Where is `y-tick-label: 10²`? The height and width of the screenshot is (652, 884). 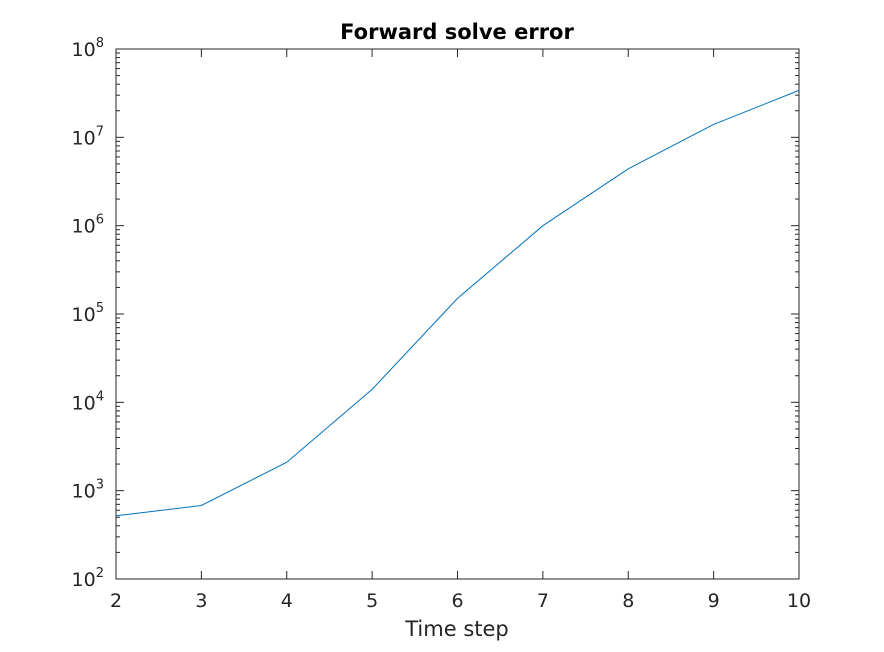 y-tick-label: 10² is located at coordinates (88, 578).